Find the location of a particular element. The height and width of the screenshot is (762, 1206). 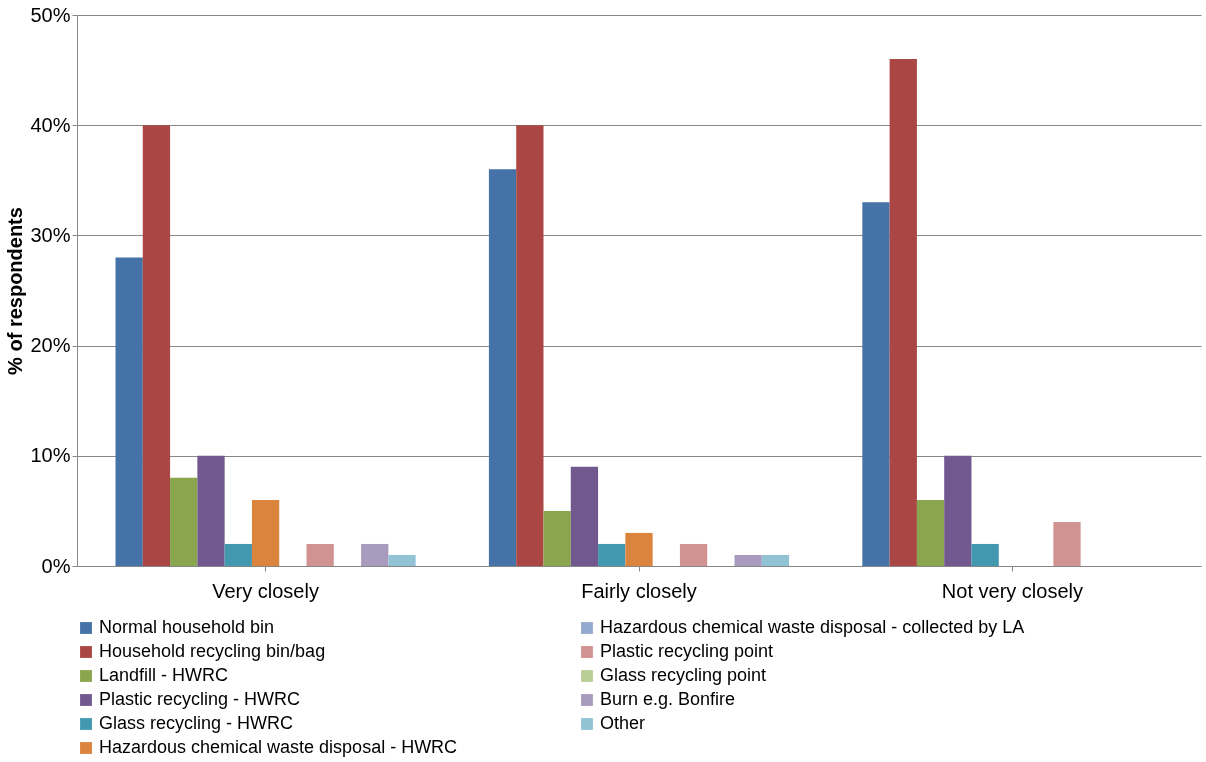

y-tick-label: 10% is located at coordinates (50, 455).